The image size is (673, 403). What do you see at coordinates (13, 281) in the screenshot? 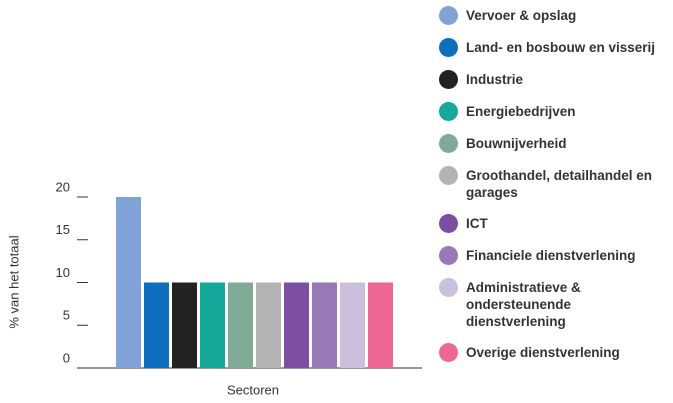
I see `y-axis-label: % van het totaal` at bounding box center [13, 281].